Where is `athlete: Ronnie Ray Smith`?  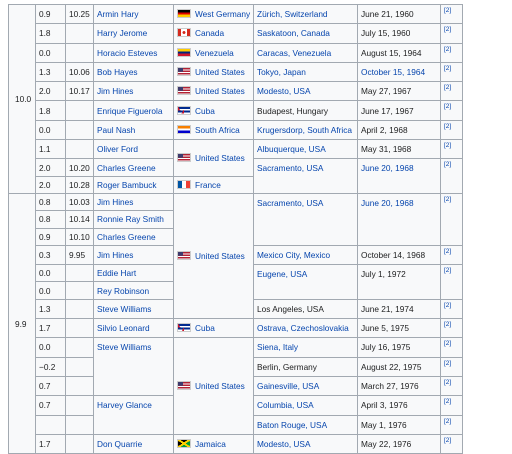
athlete: Ronnie Ray Smith is located at coordinates (130, 219).